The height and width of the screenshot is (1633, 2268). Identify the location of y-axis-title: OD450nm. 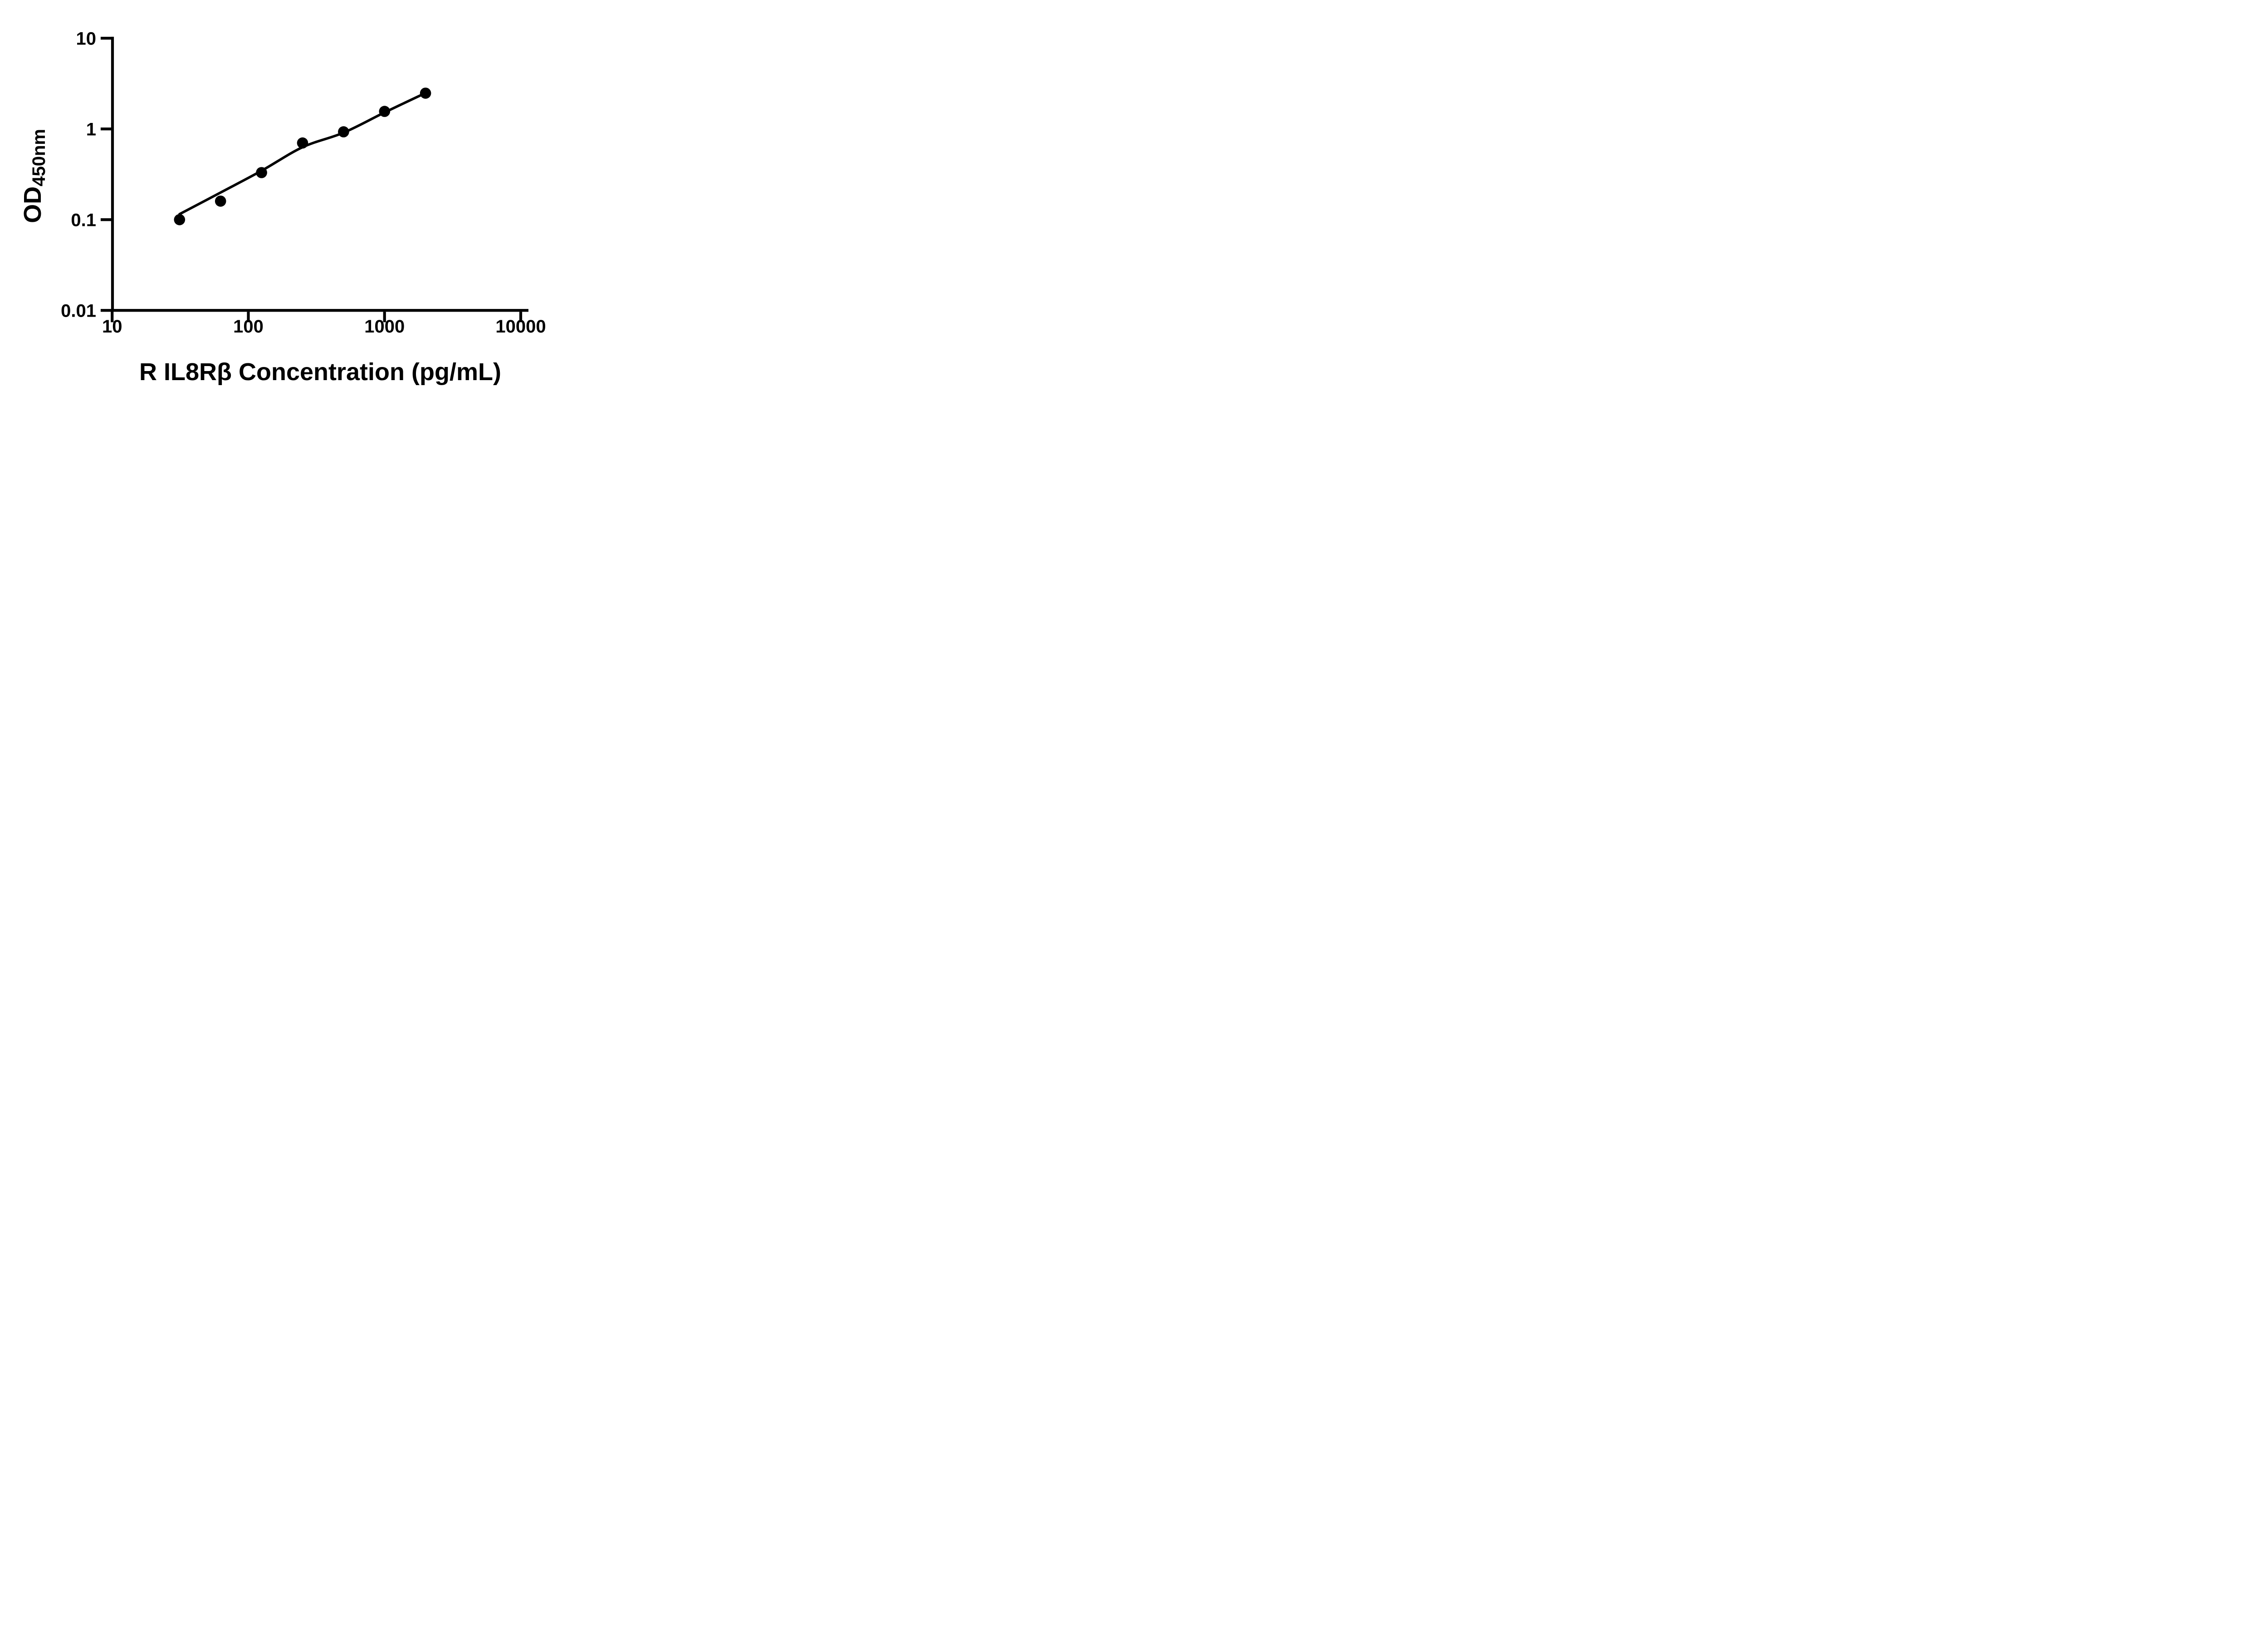
(34, 176).